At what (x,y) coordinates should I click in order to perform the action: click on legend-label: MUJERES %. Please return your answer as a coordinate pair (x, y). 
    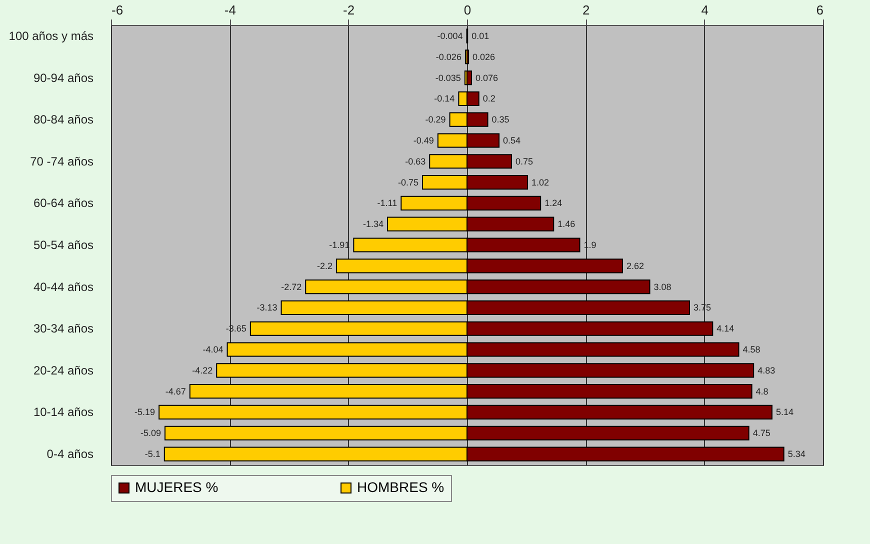
    Looking at the image, I should click on (176, 487).